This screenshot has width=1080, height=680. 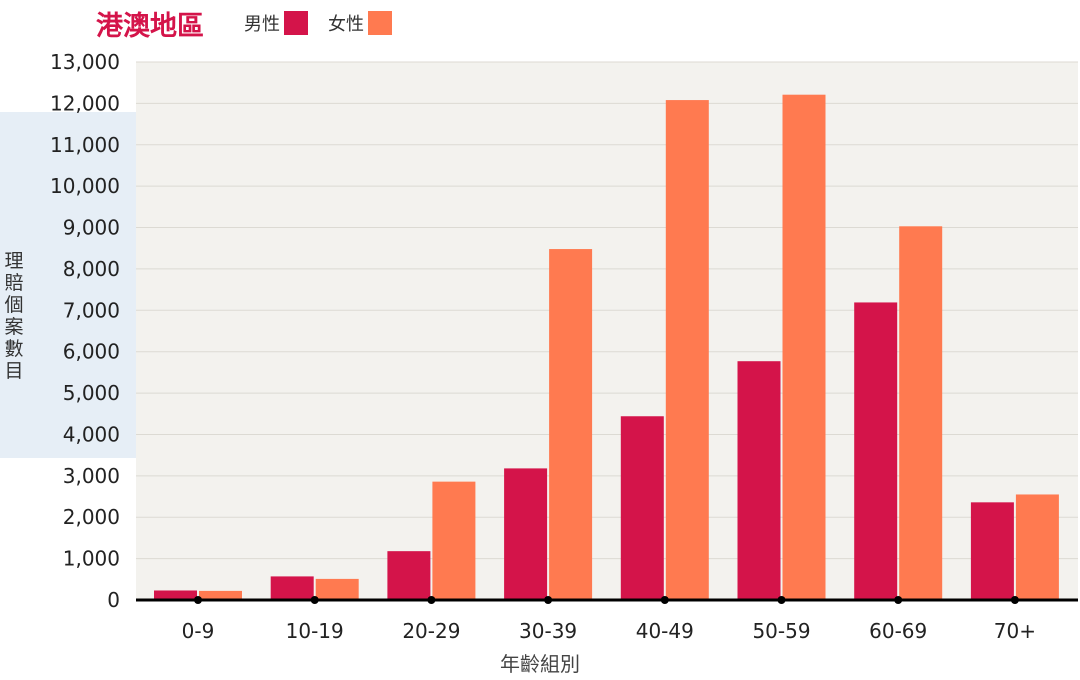 I want to click on x-axis-label: 年齡組別, so click(x=540, y=664).